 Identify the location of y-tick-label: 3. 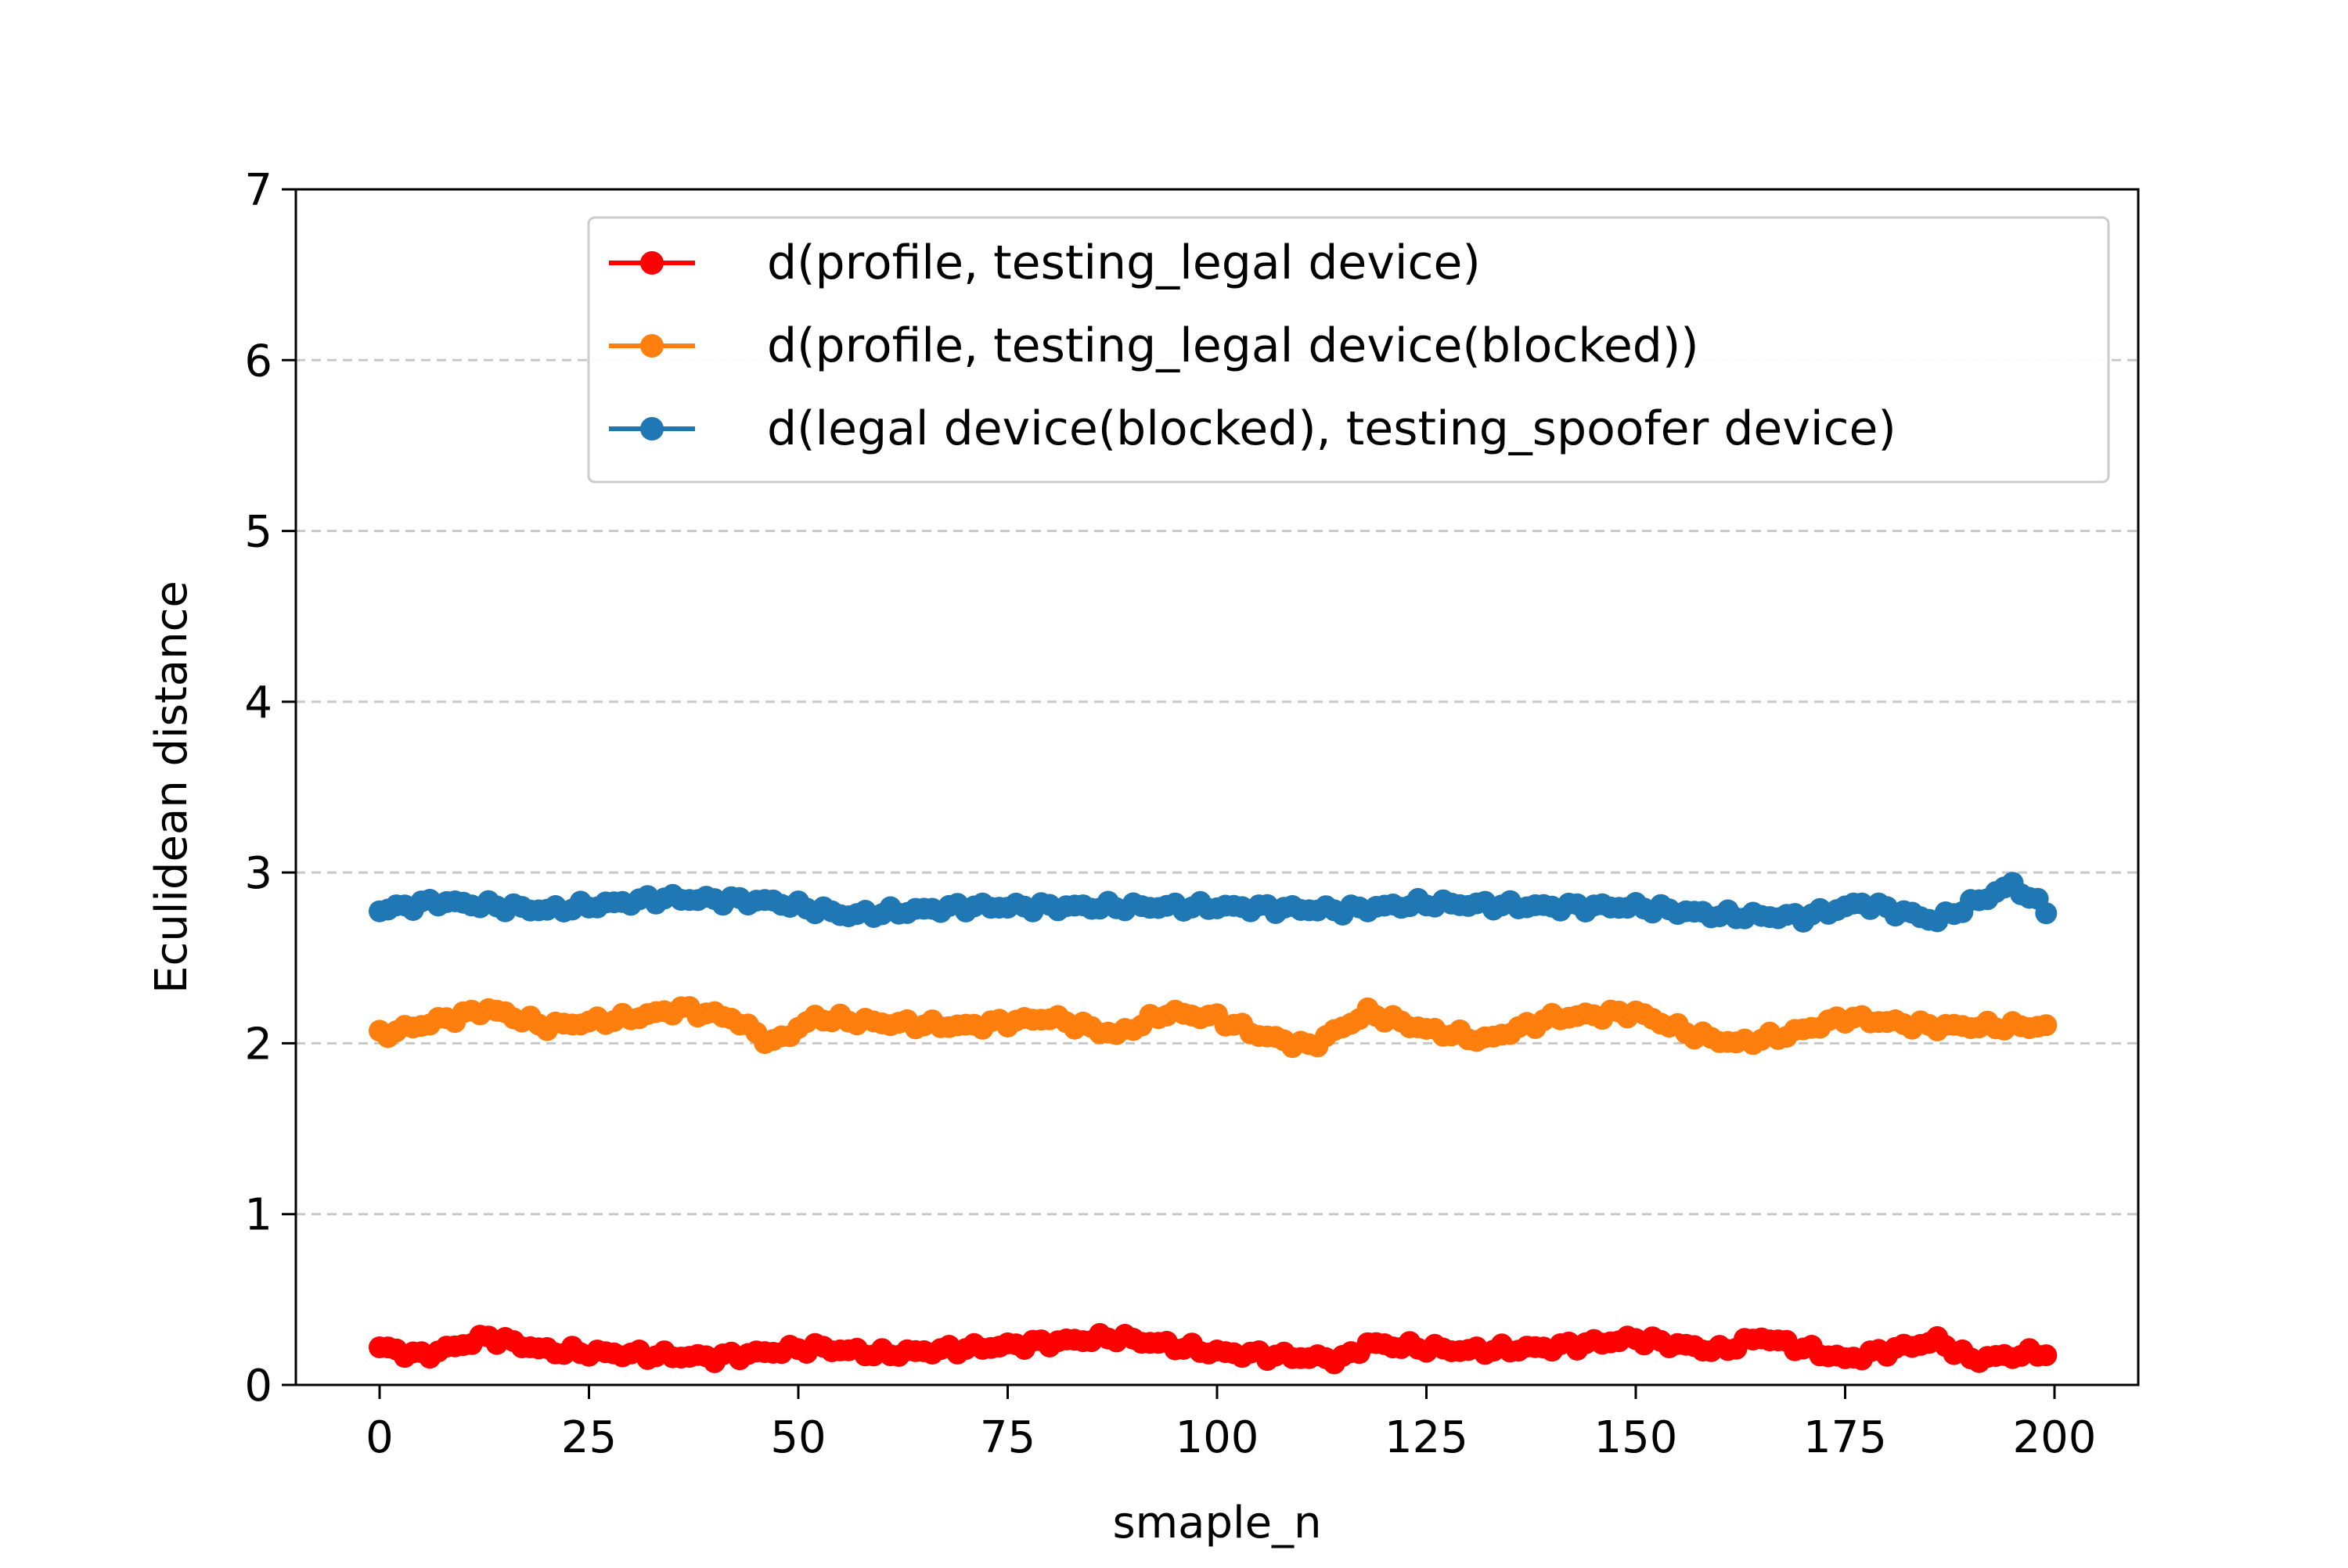
(258, 874).